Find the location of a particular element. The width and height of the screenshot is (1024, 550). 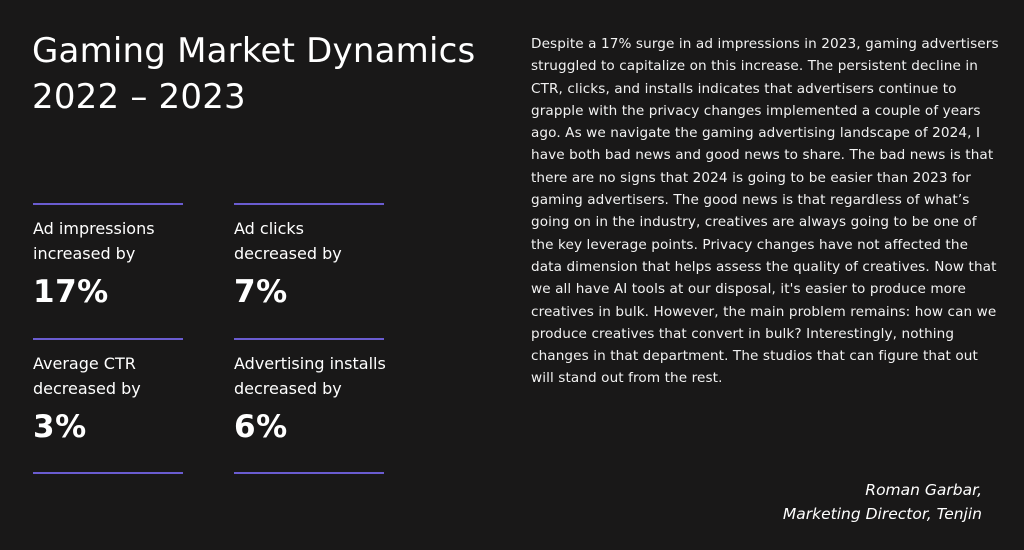

stat-ad-clicks: Ad clicks decreased by 7% is located at coordinates (310, 256).